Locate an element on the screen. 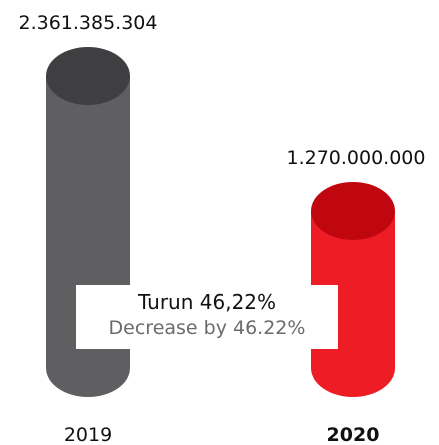 The height and width of the screenshot is (445, 439). value-label-2019: 2.361.385.304 is located at coordinates (87, 23).